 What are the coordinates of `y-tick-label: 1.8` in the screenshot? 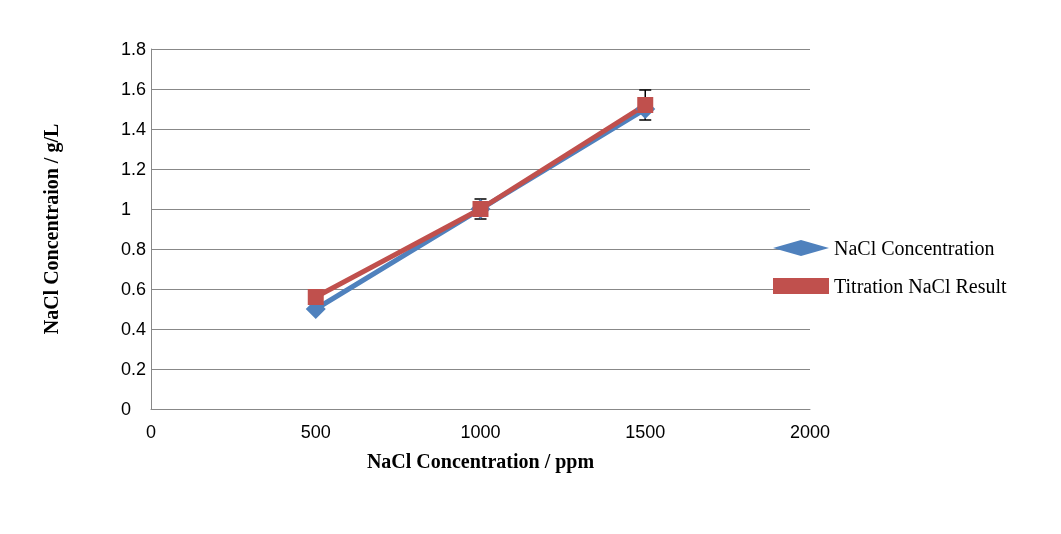 It's located at (134, 49).